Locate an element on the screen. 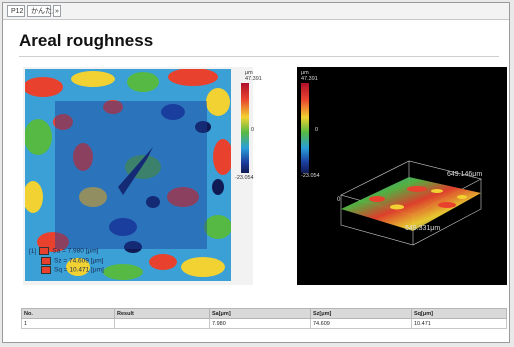 The width and height of the screenshot is (514, 347). stat-index: [1] is located at coordinates (33, 251).